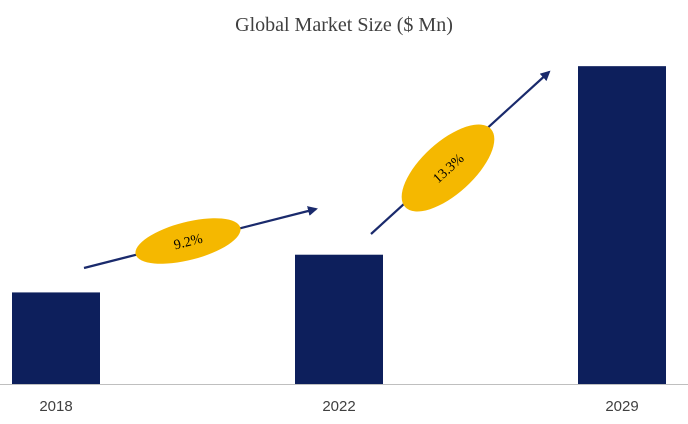  I want to click on x-tick-label-2029: 2029, so click(621, 406).